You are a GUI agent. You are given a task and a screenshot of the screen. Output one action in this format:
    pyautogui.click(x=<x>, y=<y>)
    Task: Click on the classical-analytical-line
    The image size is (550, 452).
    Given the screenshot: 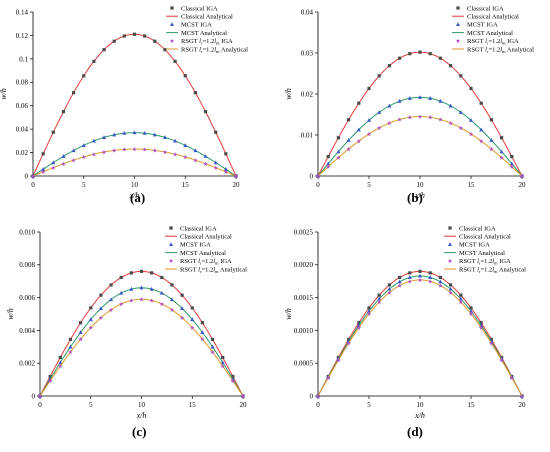 What is the action you would take?
    pyautogui.click(x=420, y=333)
    